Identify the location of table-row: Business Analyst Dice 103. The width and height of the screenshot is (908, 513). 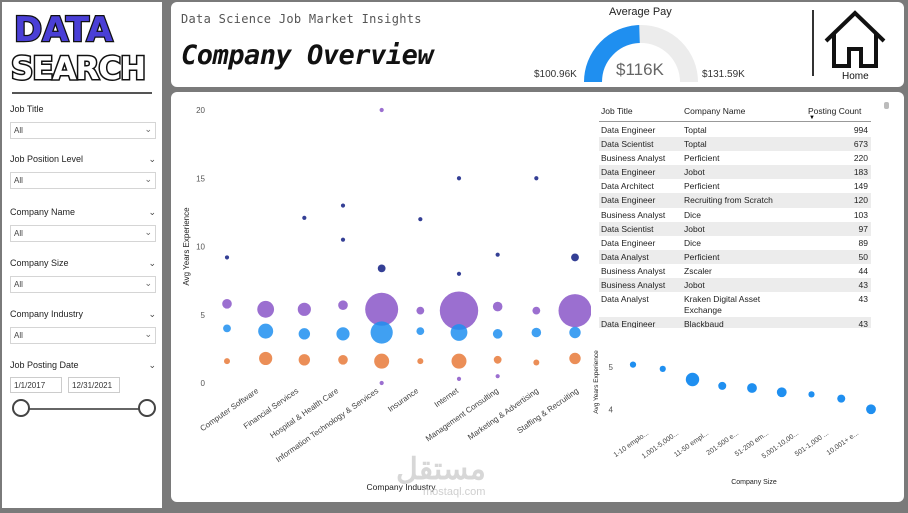
(735, 215).